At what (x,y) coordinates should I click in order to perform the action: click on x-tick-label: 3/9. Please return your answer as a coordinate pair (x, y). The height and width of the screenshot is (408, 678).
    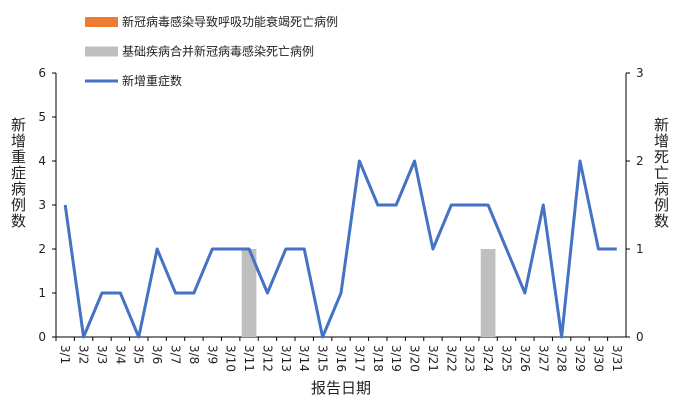
    Looking at the image, I should click on (212, 354).